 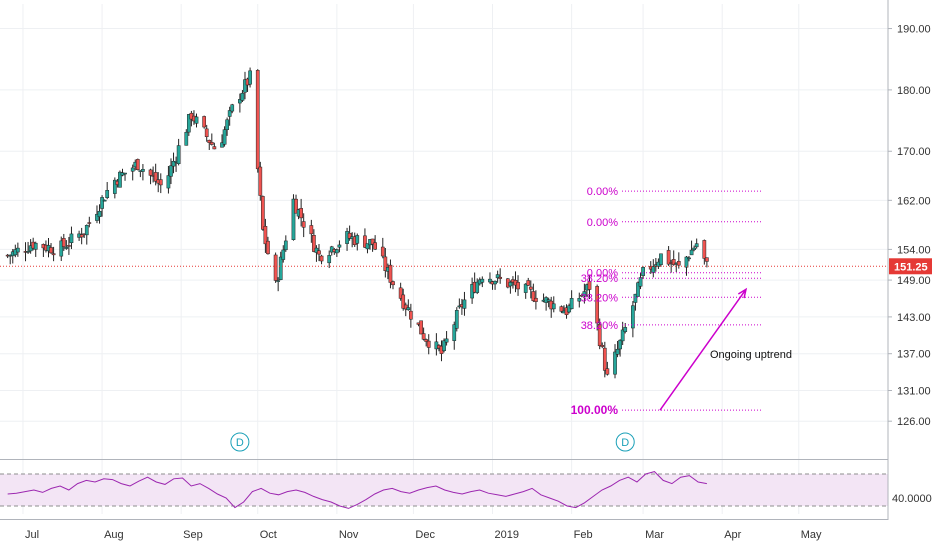 I want to click on time-tick-label: Oct, so click(x=268, y=535).